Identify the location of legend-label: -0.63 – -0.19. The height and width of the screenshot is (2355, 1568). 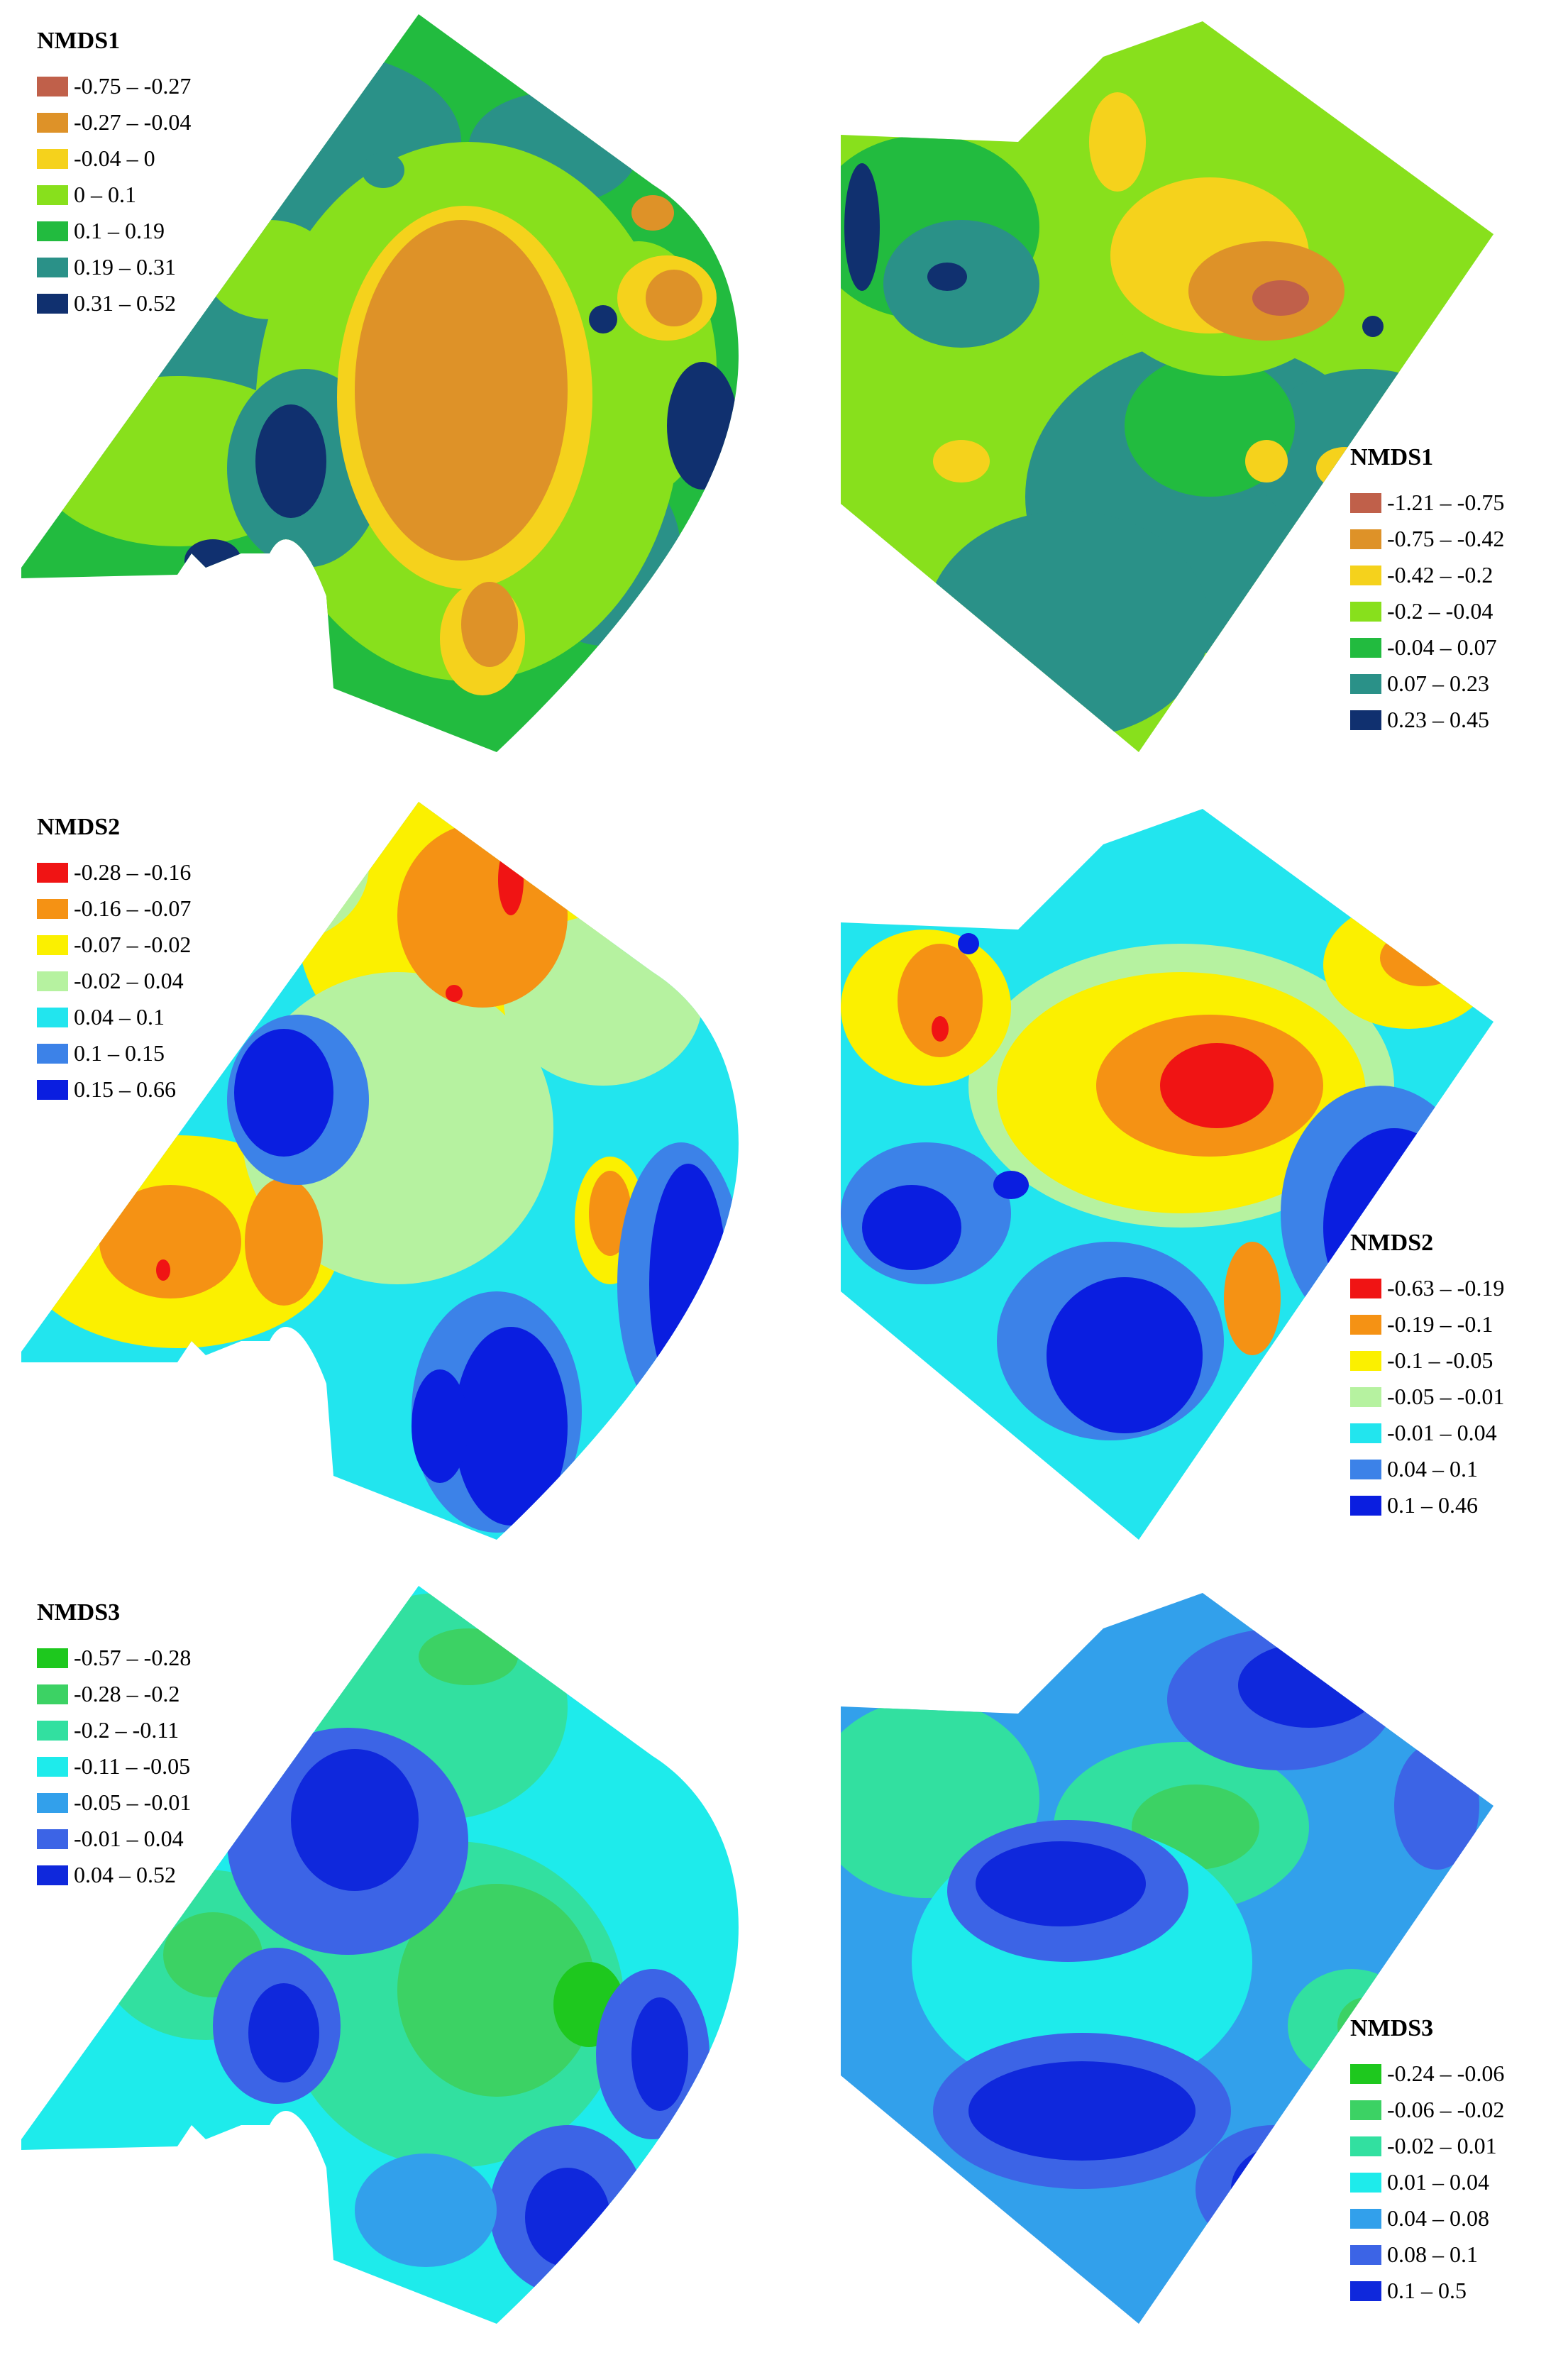
(1446, 1288).